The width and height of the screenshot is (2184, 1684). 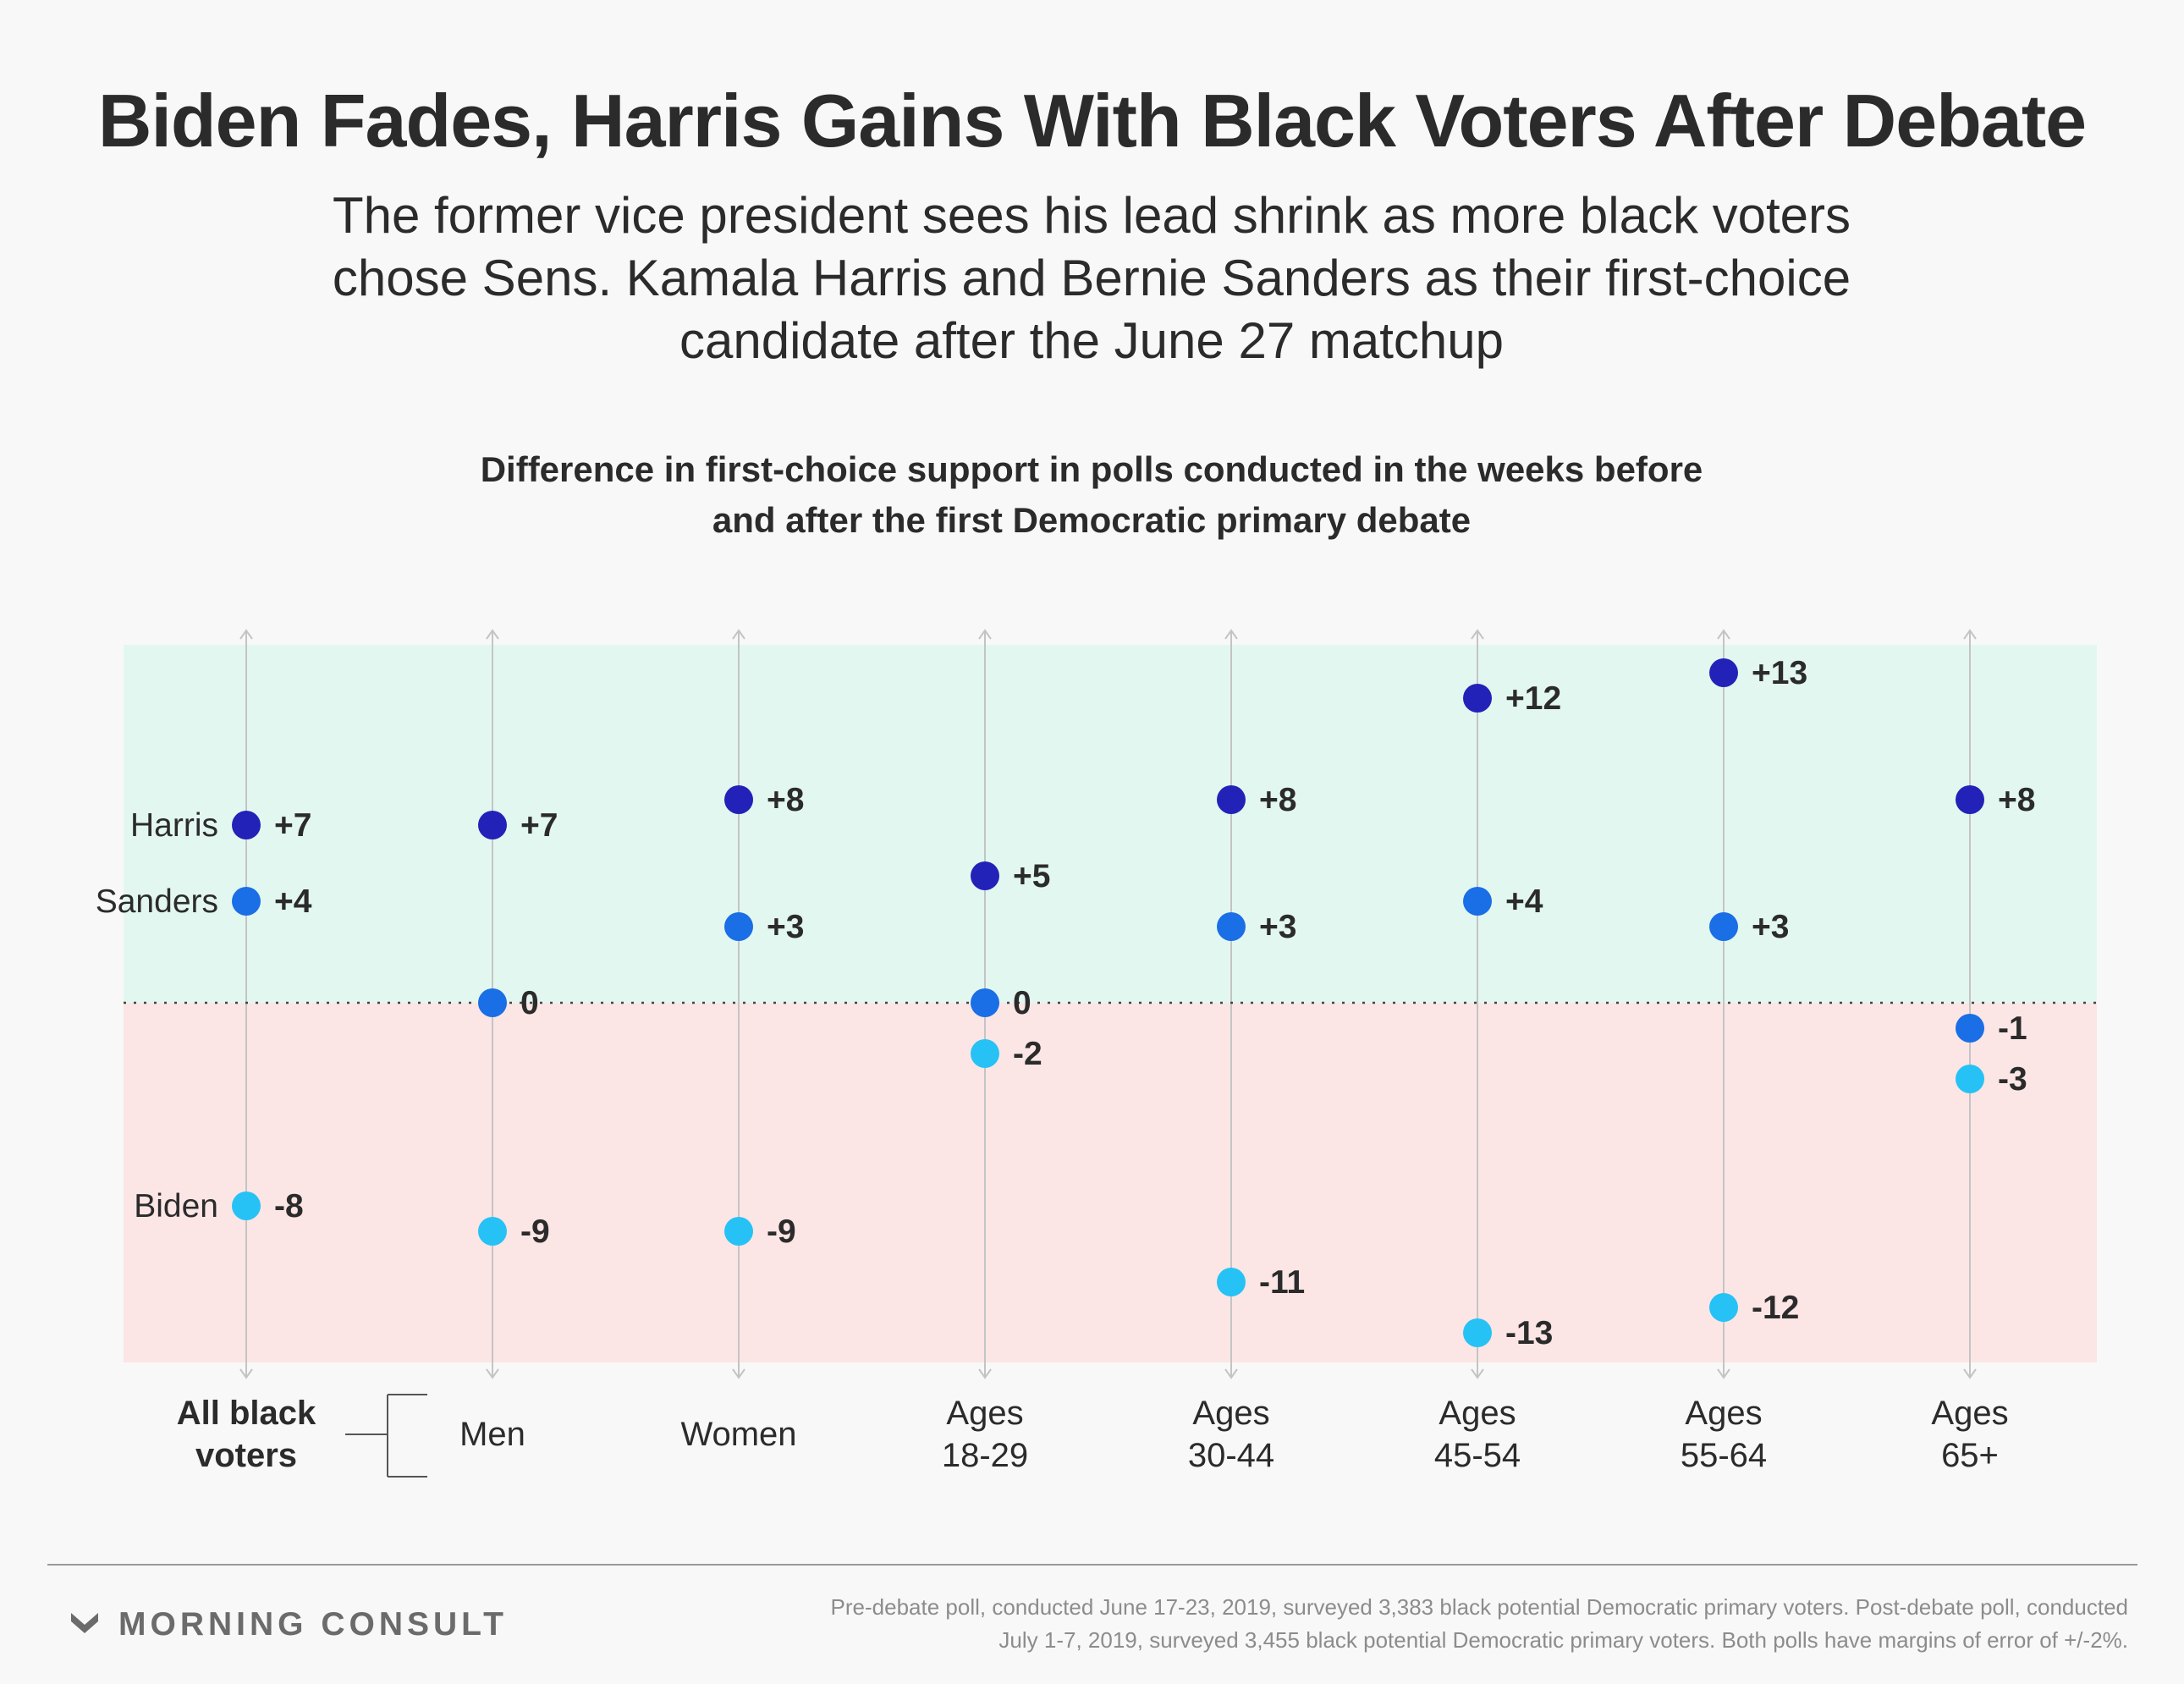 What do you see at coordinates (492, 1435) in the screenshot?
I see `category-label: Men` at bounding box center [492, 1435].